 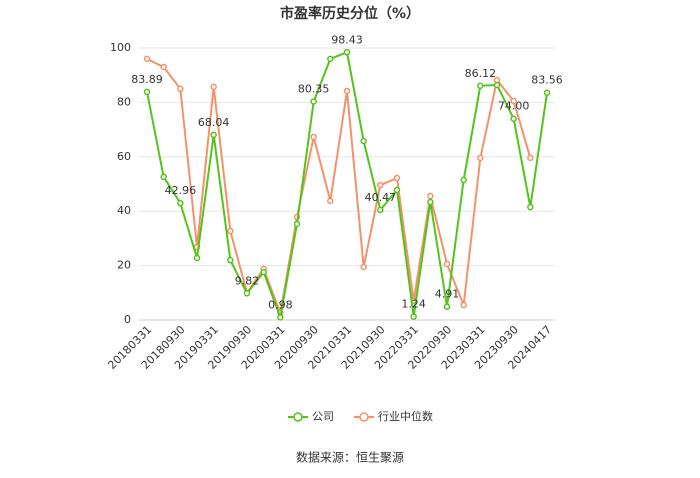 I want to click on data-label: 98.43, so click(x=347, y=39).